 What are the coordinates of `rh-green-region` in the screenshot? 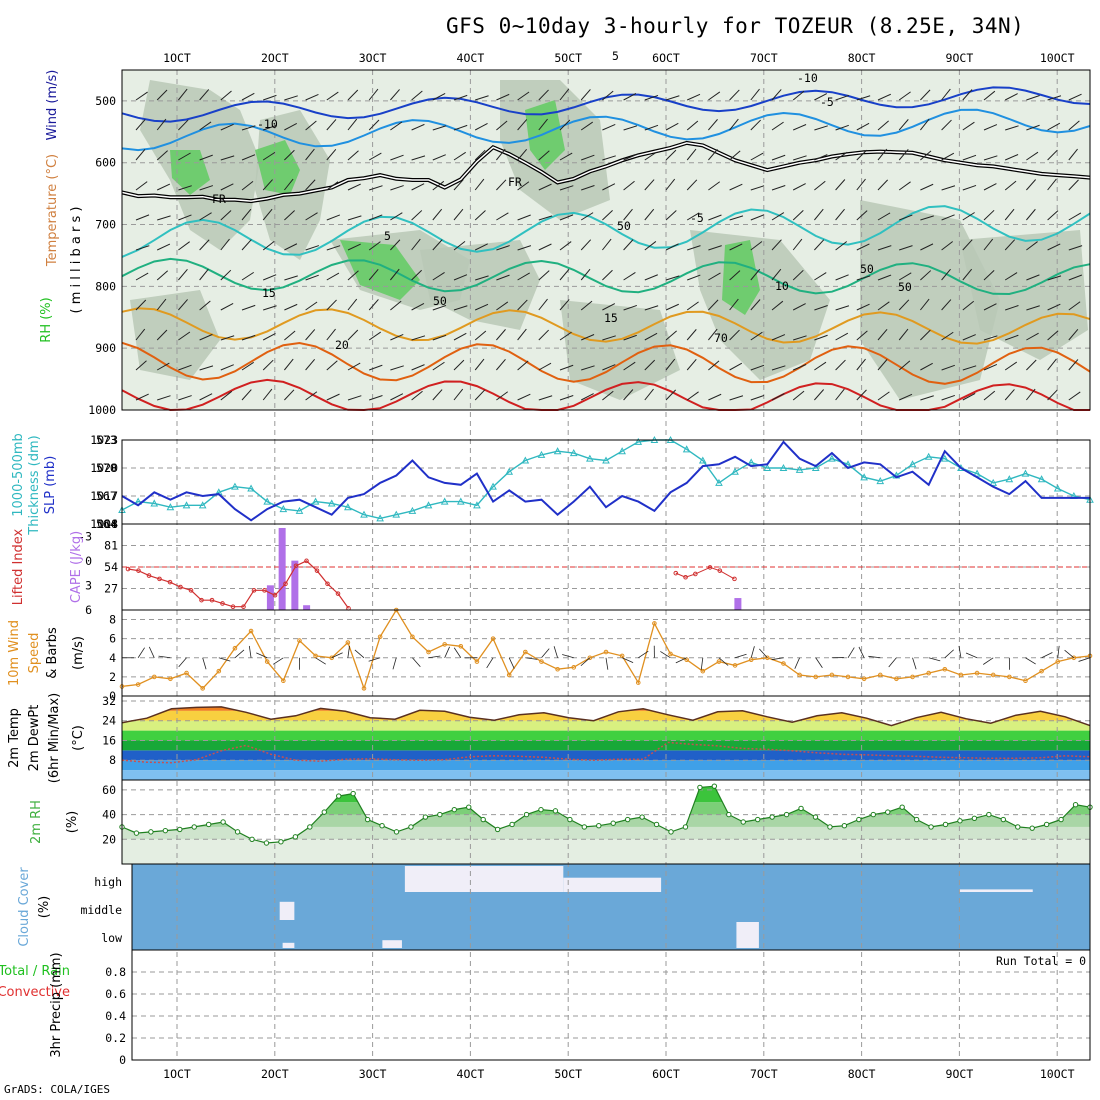 It's located at (380, 270).